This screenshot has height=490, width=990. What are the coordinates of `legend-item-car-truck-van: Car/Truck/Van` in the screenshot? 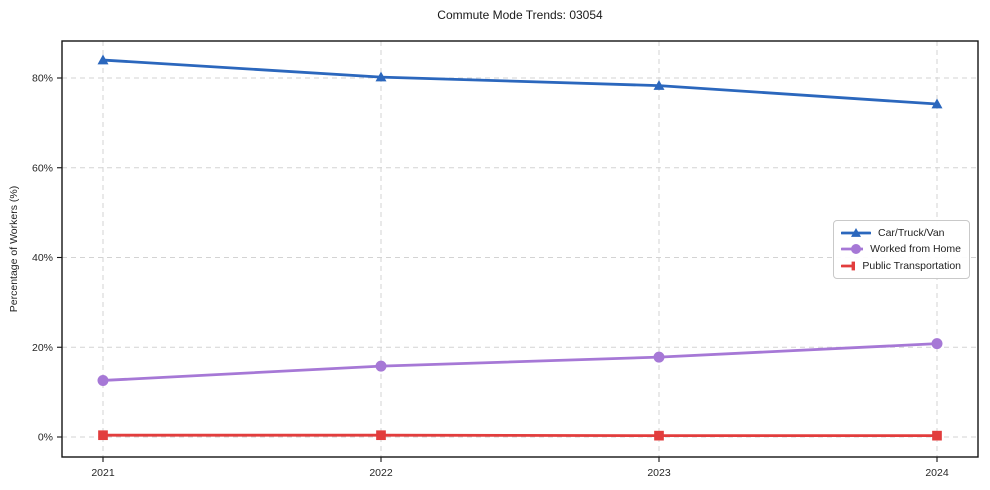 It's located at (901, 233).